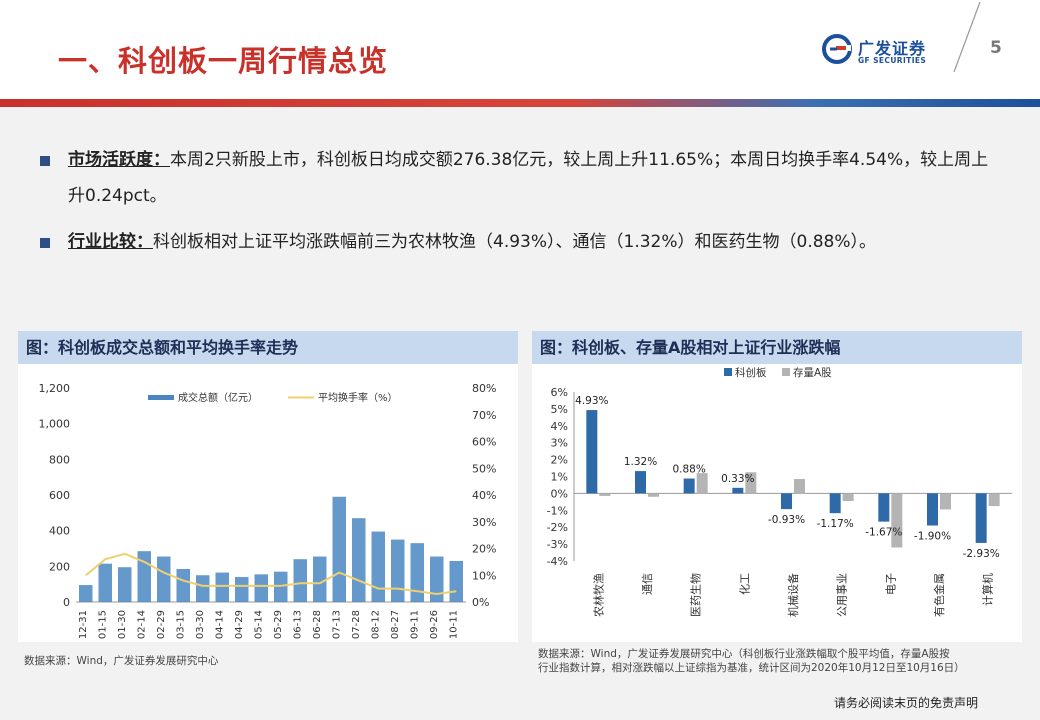 The height and width of the screenshot is (720, 1040). What do you see at coordinates (559, 493) in the screenshot?
I see `y-tick-label: 0%` at bounding box center [559, 493].